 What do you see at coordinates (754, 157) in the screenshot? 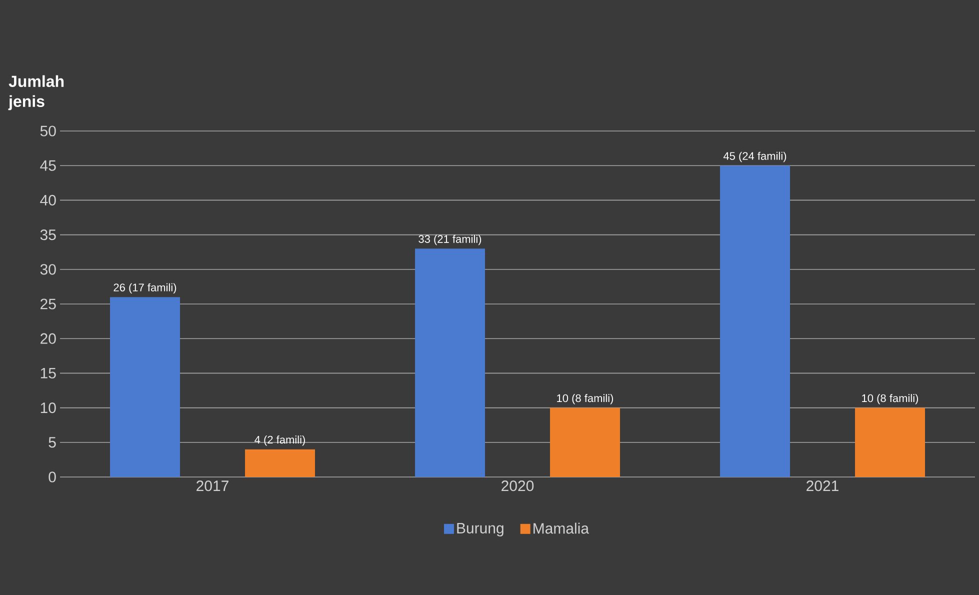
I see `data-label: 45 (24 famili)` at bounding box center [754, 157].